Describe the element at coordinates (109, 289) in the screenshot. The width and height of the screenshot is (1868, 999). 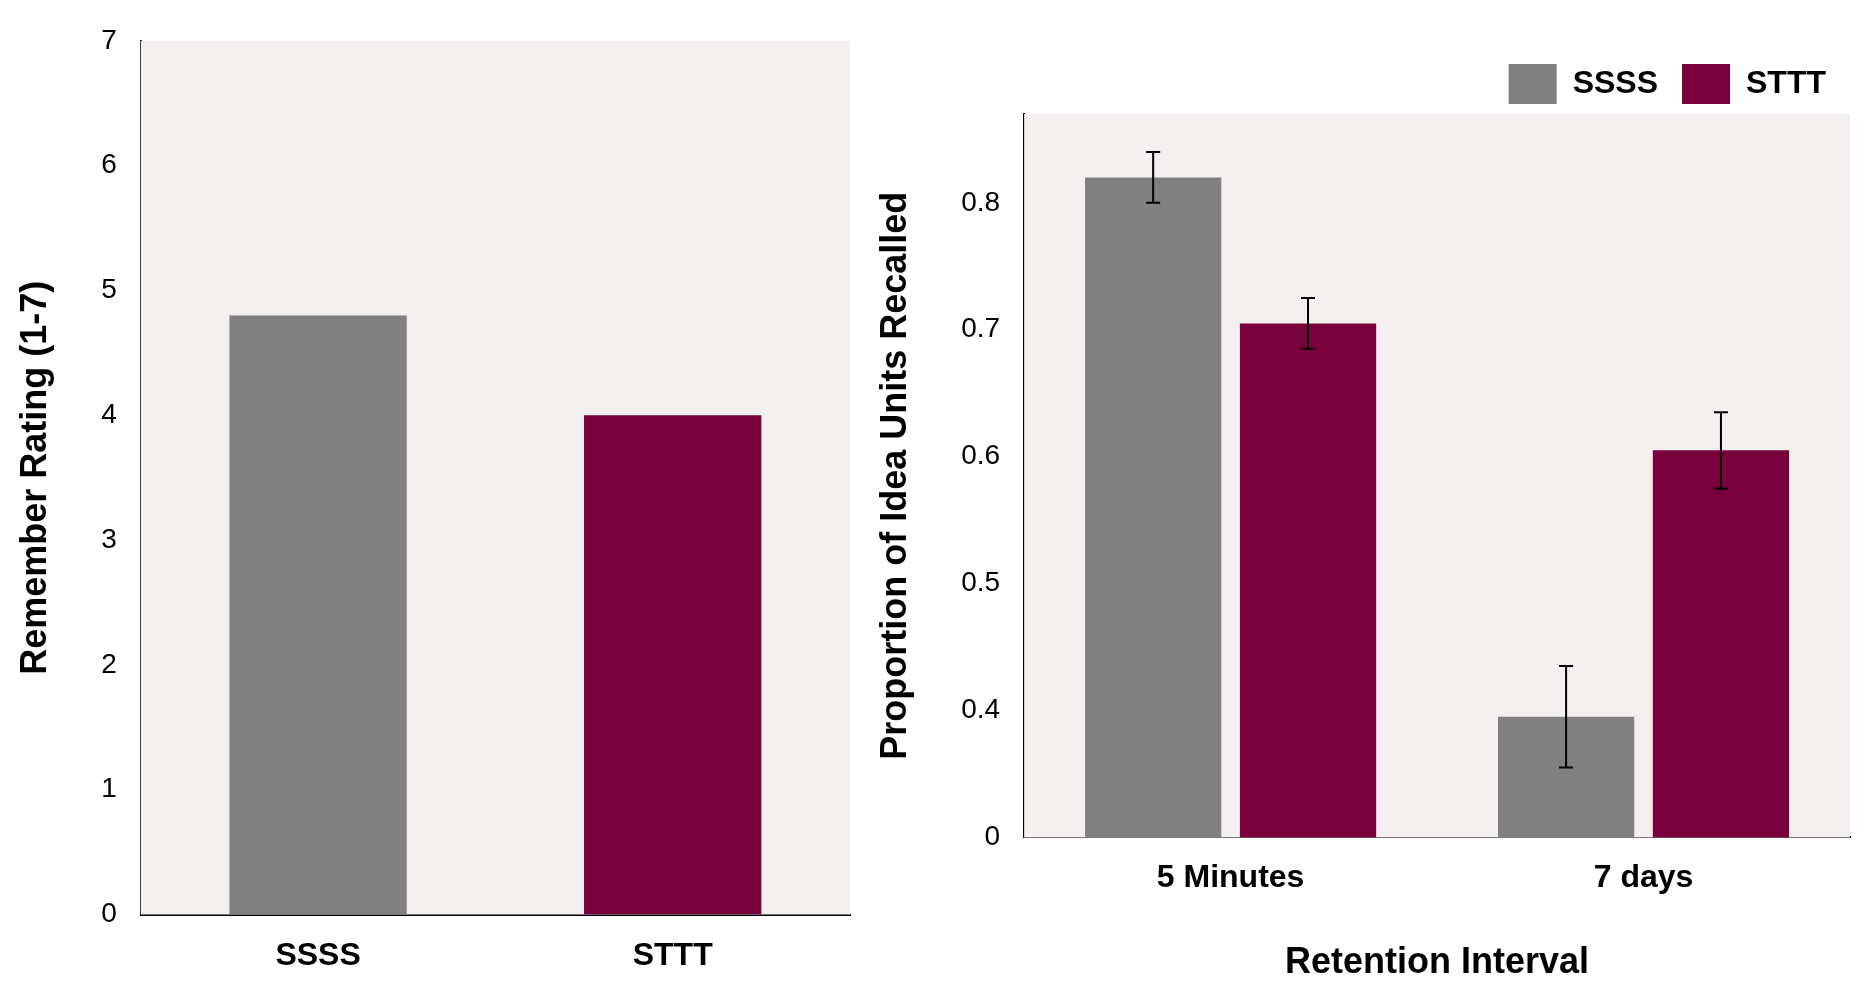
I see `y-tick-label: 5` at that location.